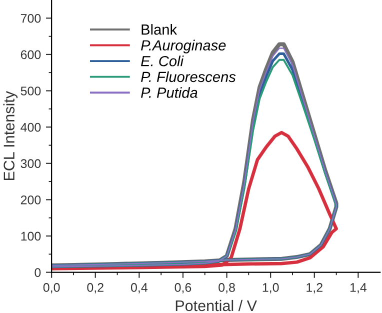  Describe the element at coordinates (183, 47) in the screenshot. I see `legend-label: P.Auroginase` at that location.